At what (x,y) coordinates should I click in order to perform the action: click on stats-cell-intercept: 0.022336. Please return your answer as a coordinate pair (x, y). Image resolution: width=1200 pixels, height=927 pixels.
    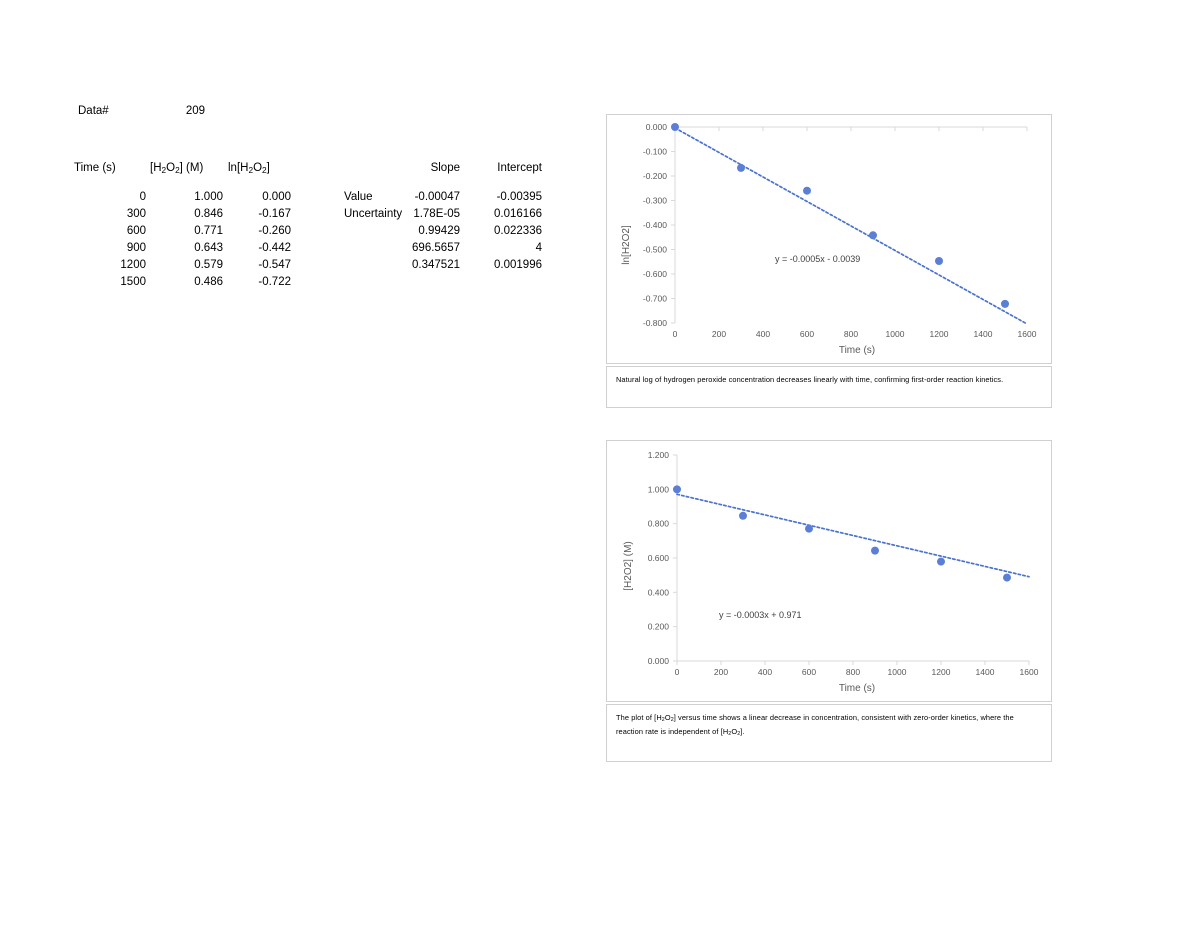
    Looking at the image, I should click on (518, 231).